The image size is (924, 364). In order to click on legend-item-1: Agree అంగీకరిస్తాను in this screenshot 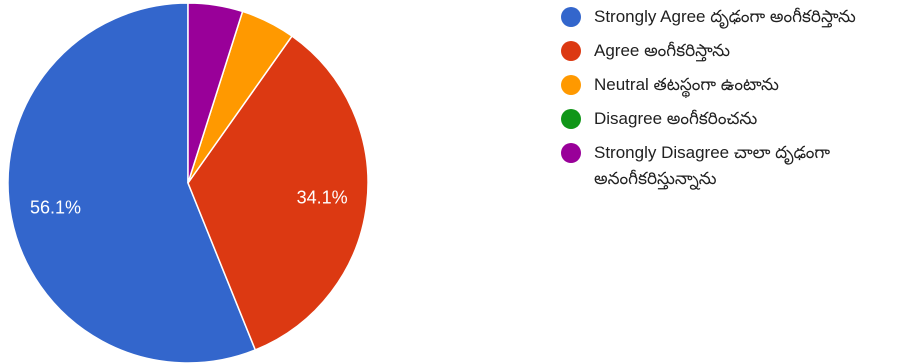, I will do `click(740, 51)`.